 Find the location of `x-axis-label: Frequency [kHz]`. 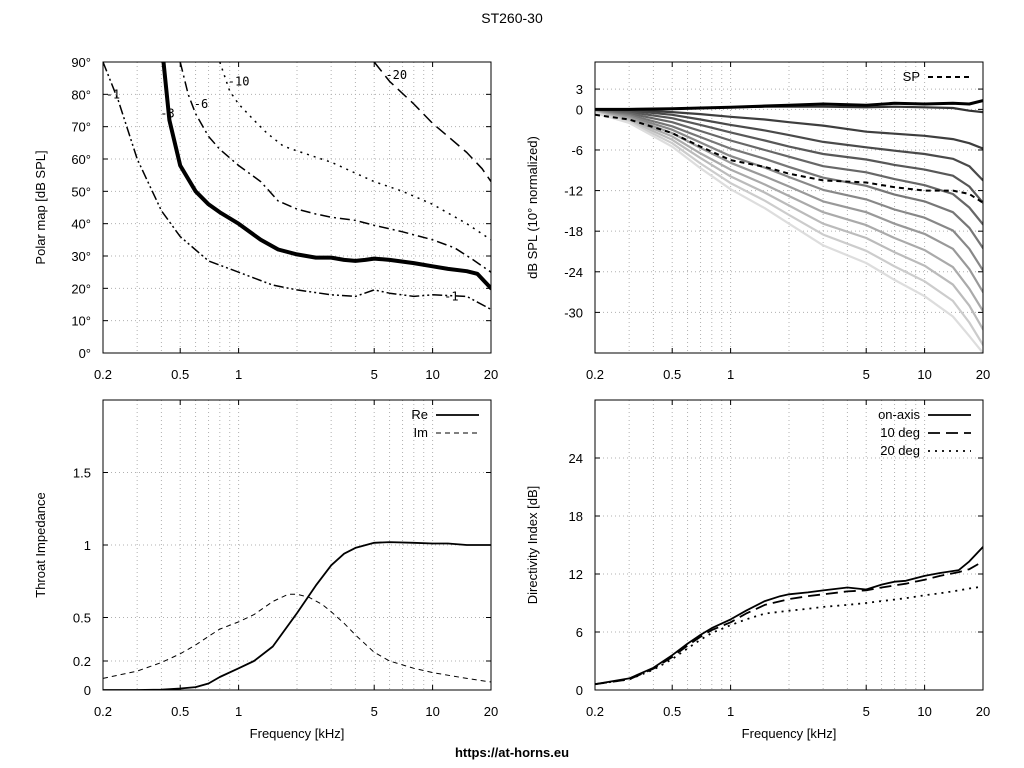

x-axis-label: Frequency [kHz] is located at coordinates (297, 733).